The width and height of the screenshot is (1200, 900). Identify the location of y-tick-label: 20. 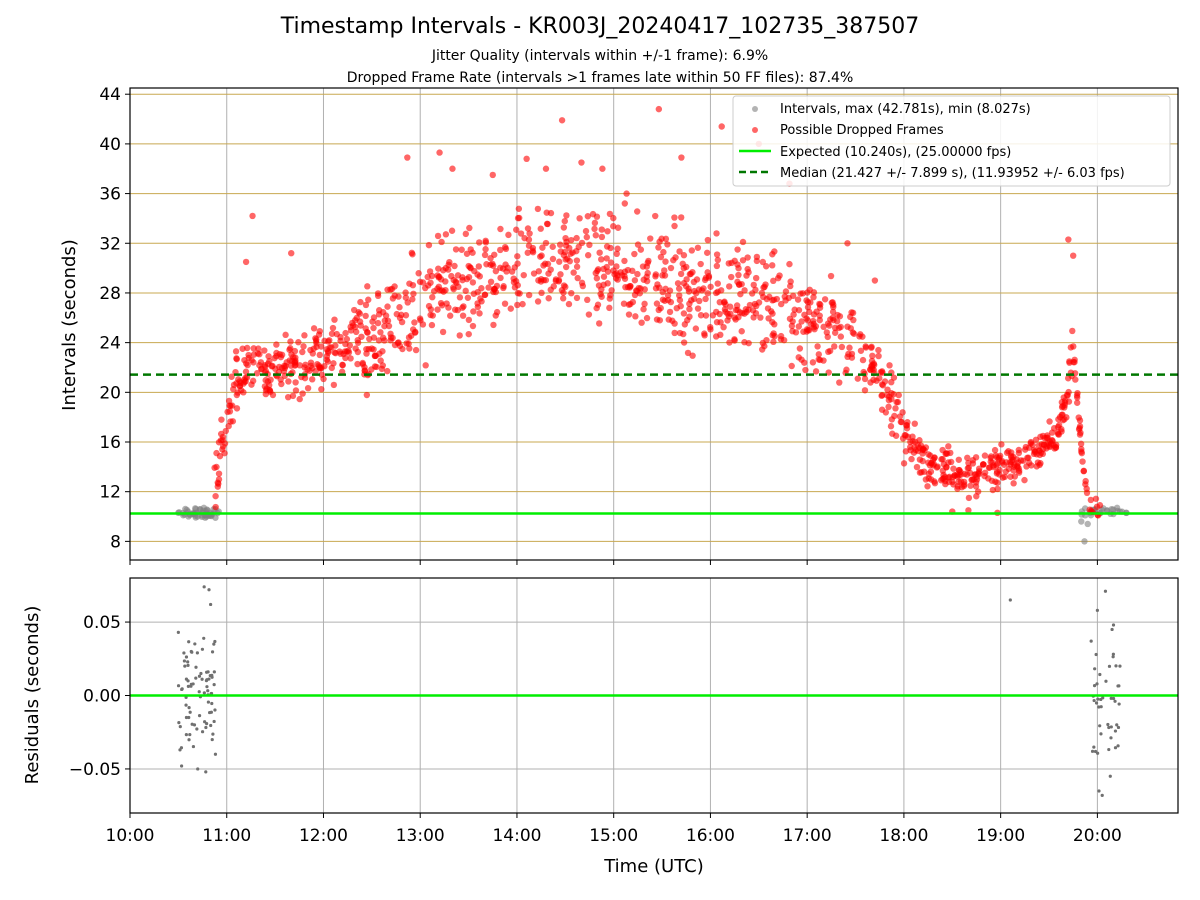
(110, 393).